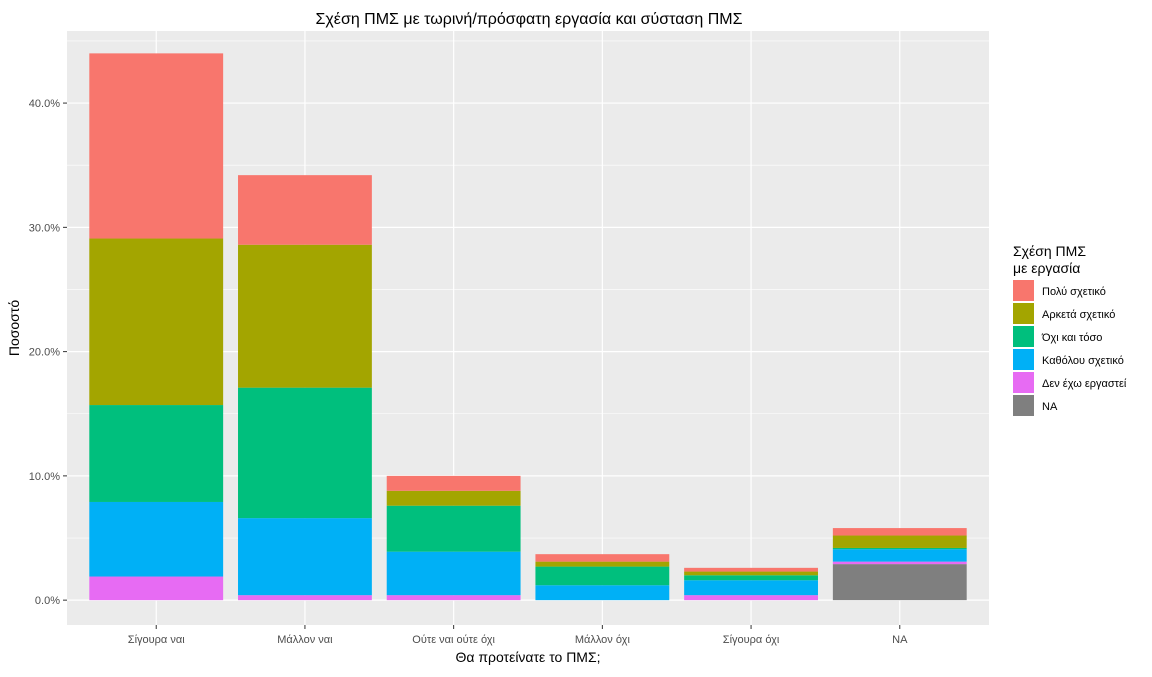 The image size is (1152, 677). I want to click on legend-label: NA, so click(1050, 407).